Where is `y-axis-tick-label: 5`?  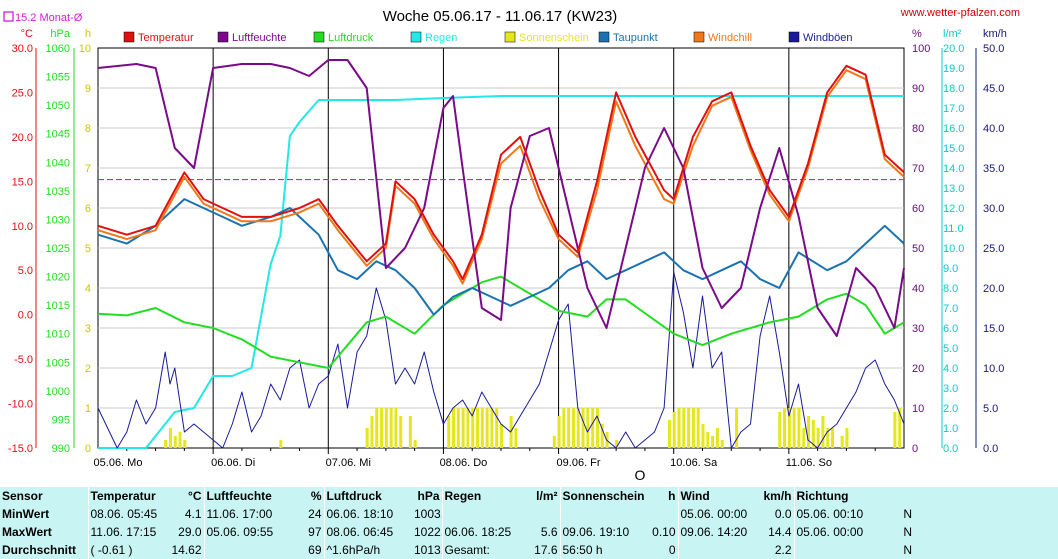
y-axis-tick-label: 5 is located at coordinates (88, 249).